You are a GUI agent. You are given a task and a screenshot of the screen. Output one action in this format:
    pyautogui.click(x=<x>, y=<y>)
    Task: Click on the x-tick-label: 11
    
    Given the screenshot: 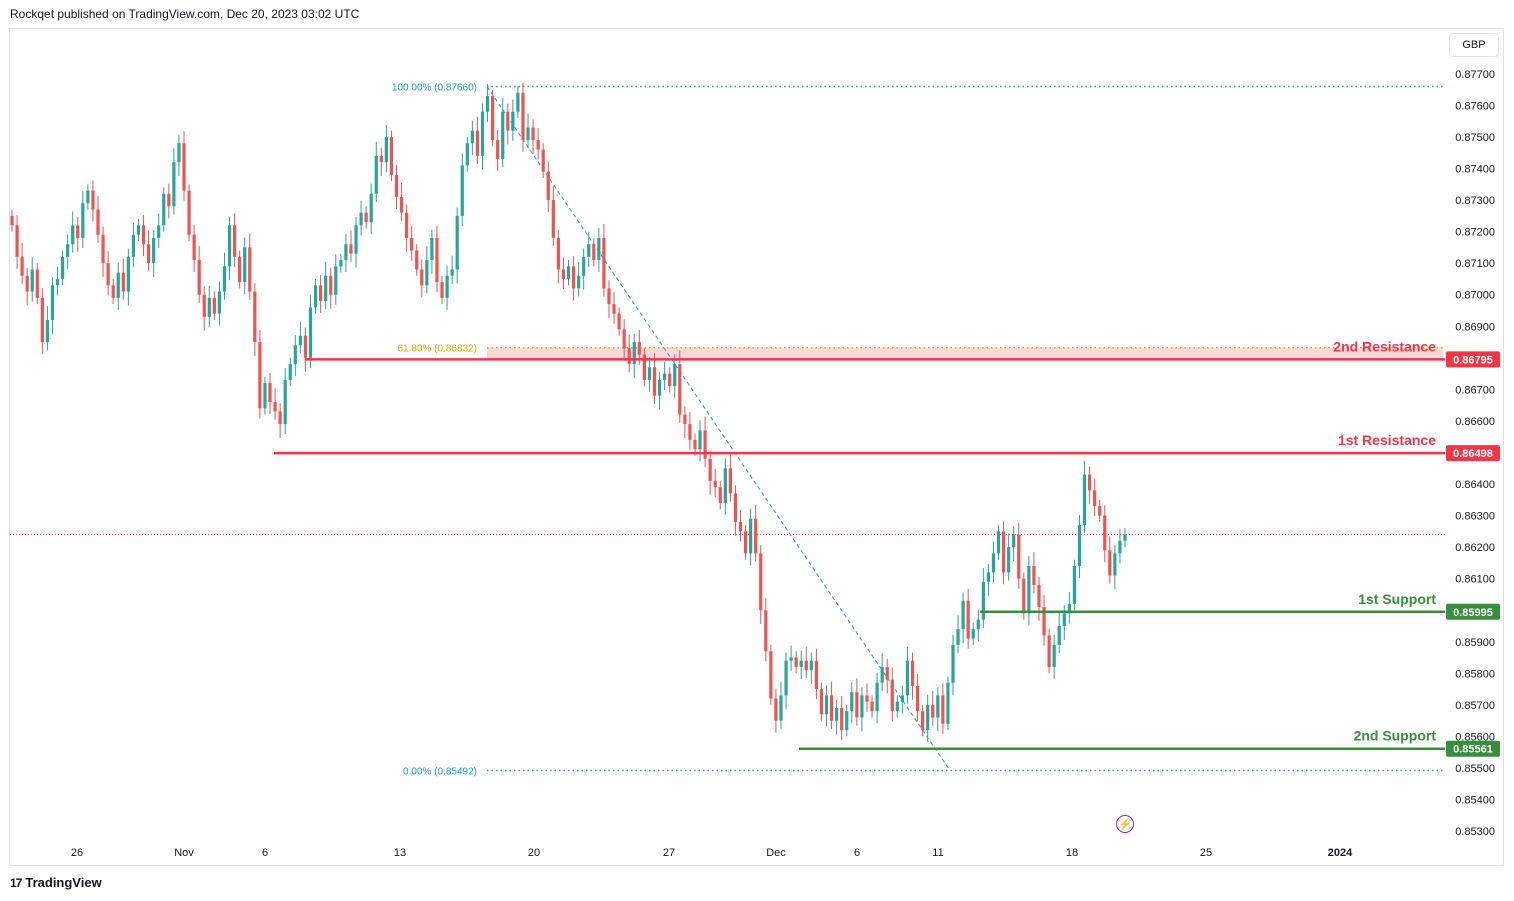 What is the action you would take?
    pyautogui.click(x=937, y=853)
    